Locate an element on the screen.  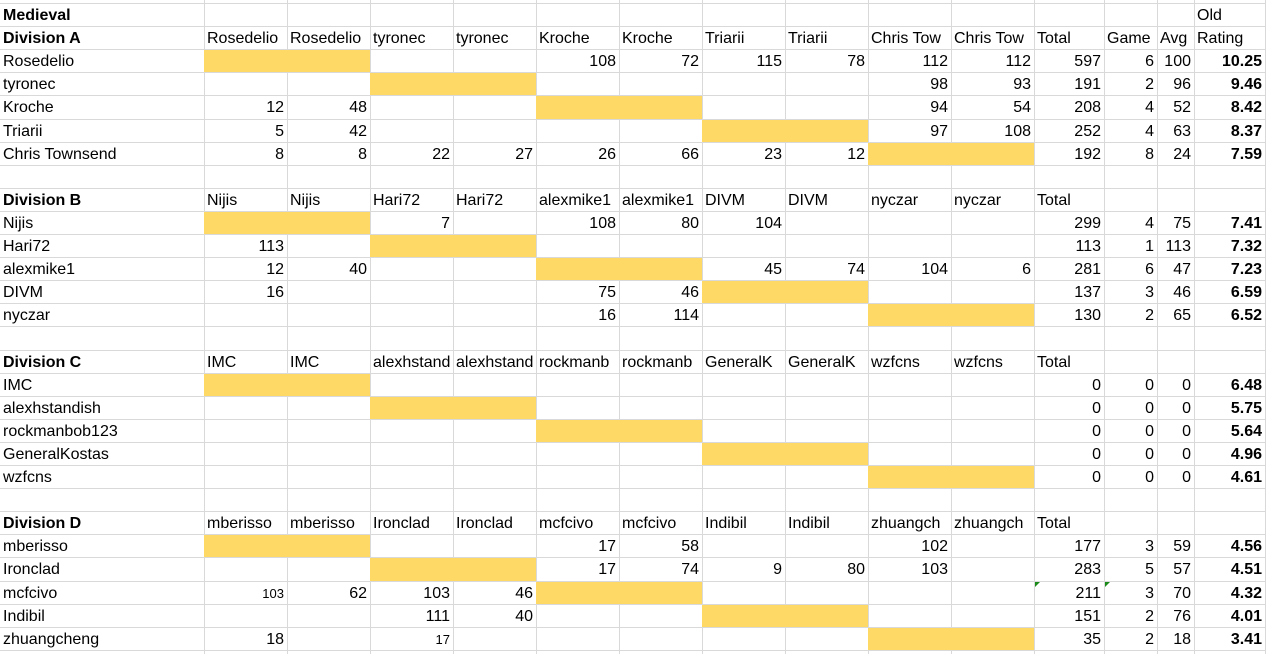
division-title: Division A is located at coordinates (42, 38).